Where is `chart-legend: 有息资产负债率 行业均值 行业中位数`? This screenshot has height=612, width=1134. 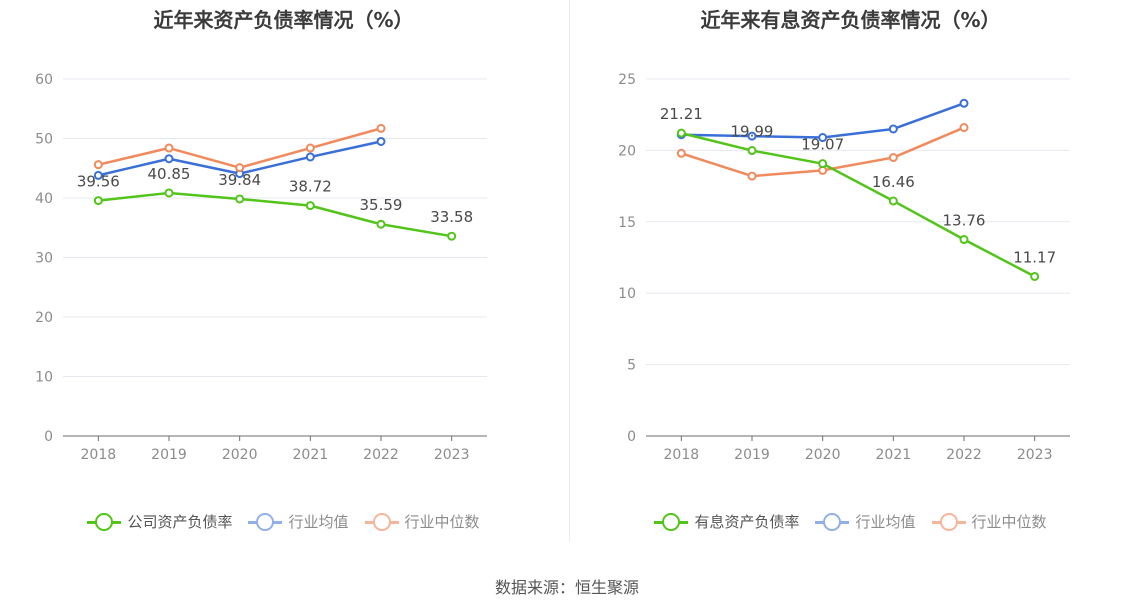
chart-legend: 有息资产负债率 行业均值 行业中位数 is located at coordinates (850, 521).